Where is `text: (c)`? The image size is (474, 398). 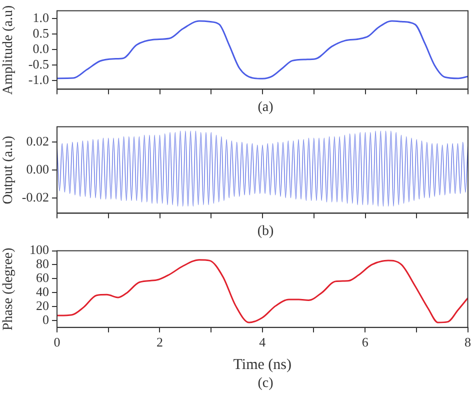
text: (c) is located at coordinates (265, 384).